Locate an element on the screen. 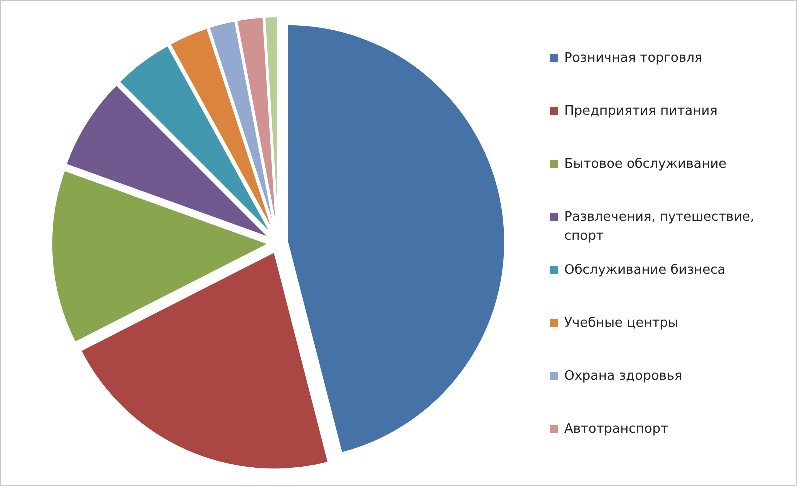 The width and height of the screenshot is (797, 486). legend-label: Розничная торговля is located at coordinates (633, 58).